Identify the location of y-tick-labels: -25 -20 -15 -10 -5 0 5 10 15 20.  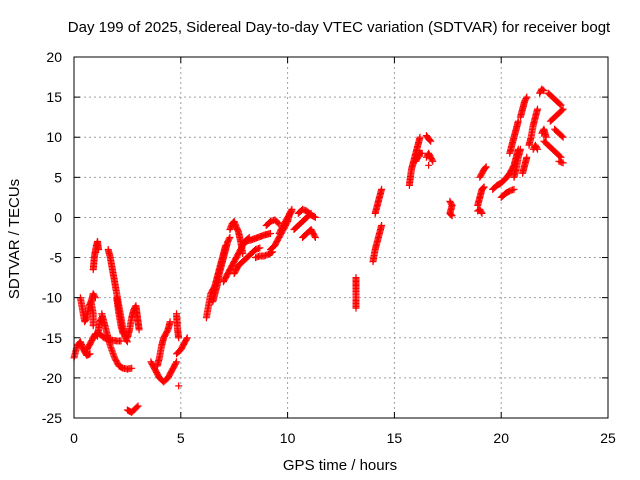
(52, 237).